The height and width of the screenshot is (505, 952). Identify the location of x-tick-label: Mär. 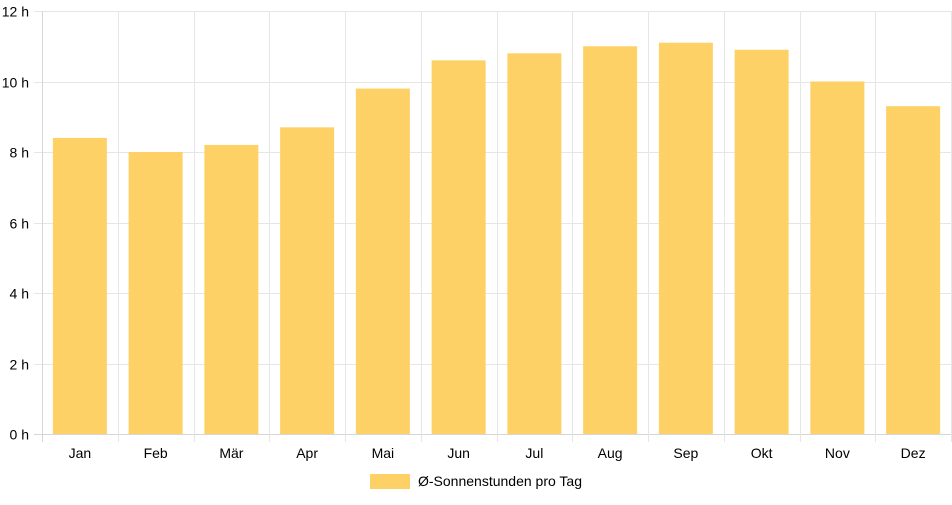
(231, 453).